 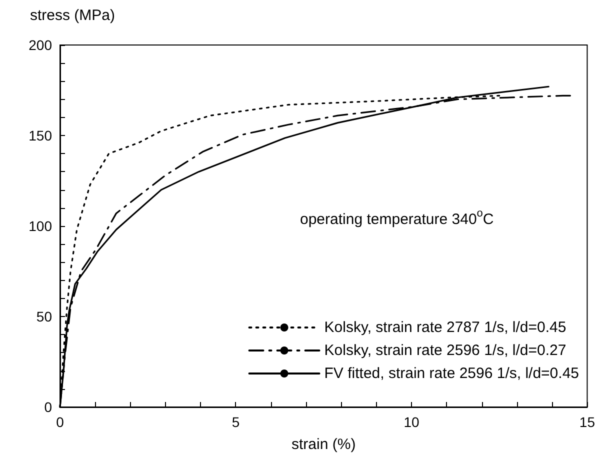 I want to click on y-axis-title: stress (MPa), so click(x=73, y=15).